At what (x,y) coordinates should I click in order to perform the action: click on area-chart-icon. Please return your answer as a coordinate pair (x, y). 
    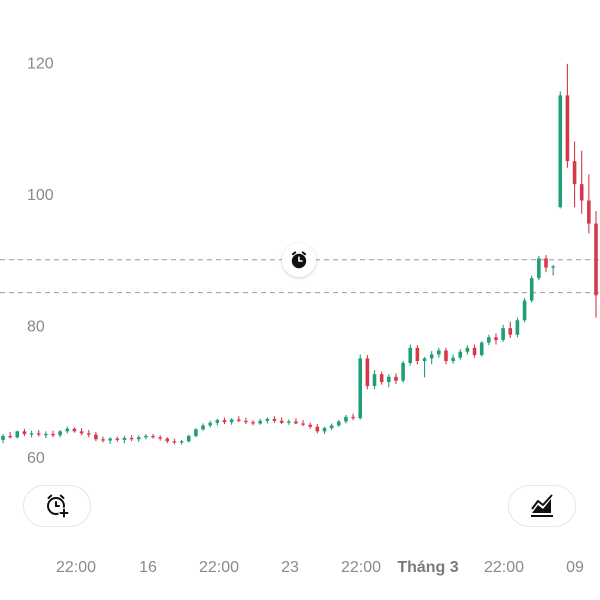
    Looking at the image, I should click on (542, 505).